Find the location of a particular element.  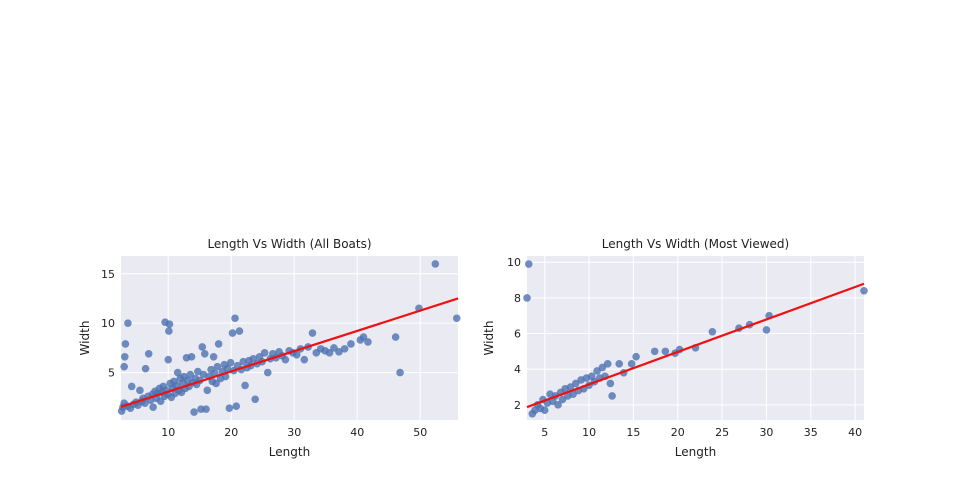

x-tick-label: 15 is located at coordinates (633, 432).